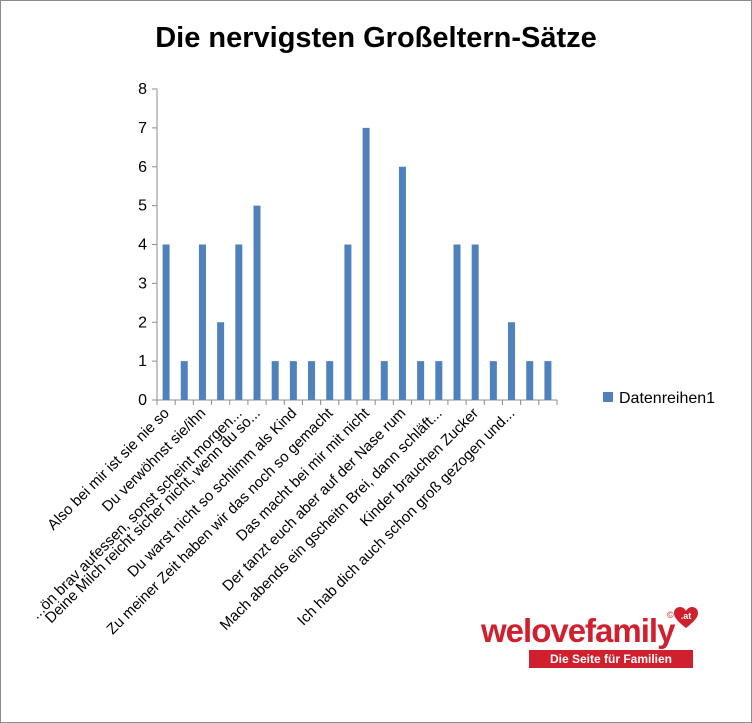 The width and height of the screenshot is (752, 723). Describe the element at coordinates (578, 630) in the screenshot. I see `logo-wordmark: welovefamily` at that location.